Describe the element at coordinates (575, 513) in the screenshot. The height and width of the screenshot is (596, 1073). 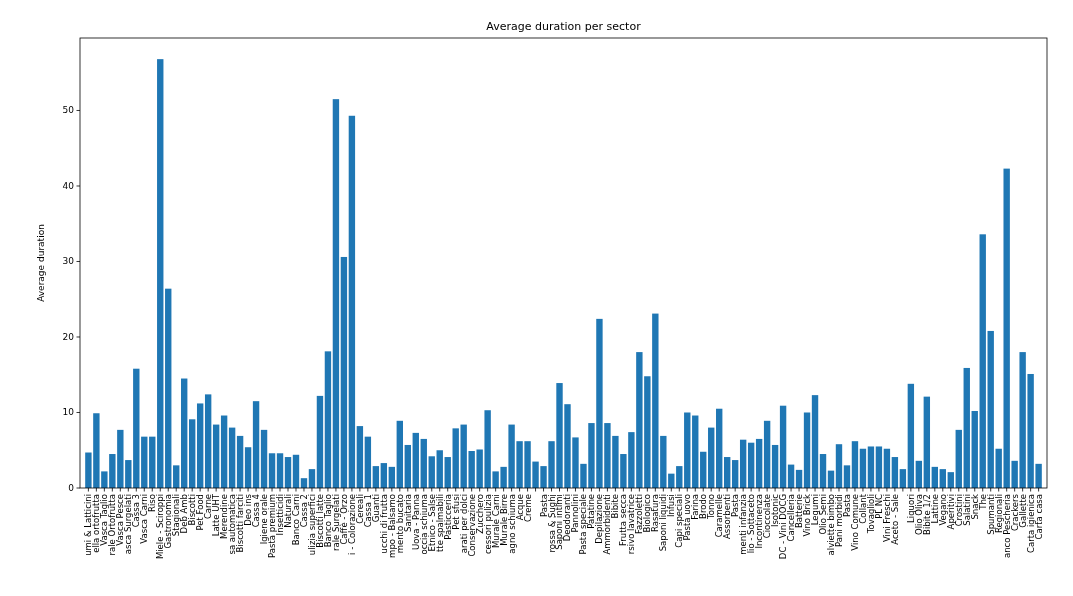
I see `x-tick-label: Pannolini` at that location.